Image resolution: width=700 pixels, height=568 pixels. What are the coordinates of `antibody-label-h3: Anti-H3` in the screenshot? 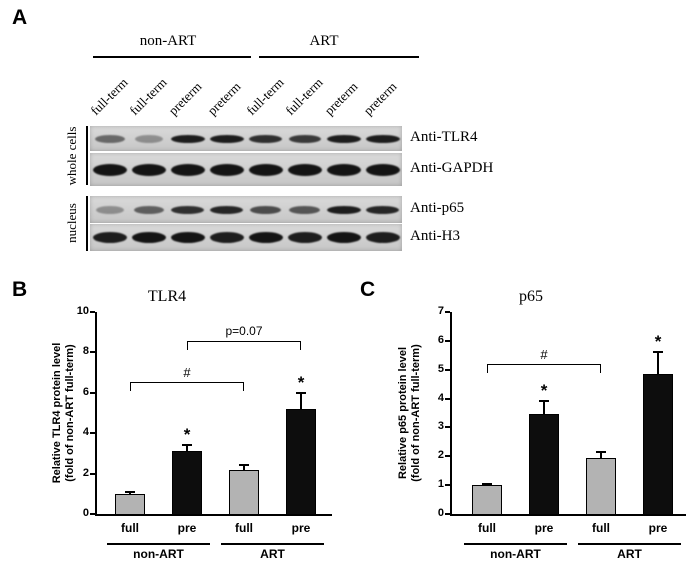 It's located at (435, 236).